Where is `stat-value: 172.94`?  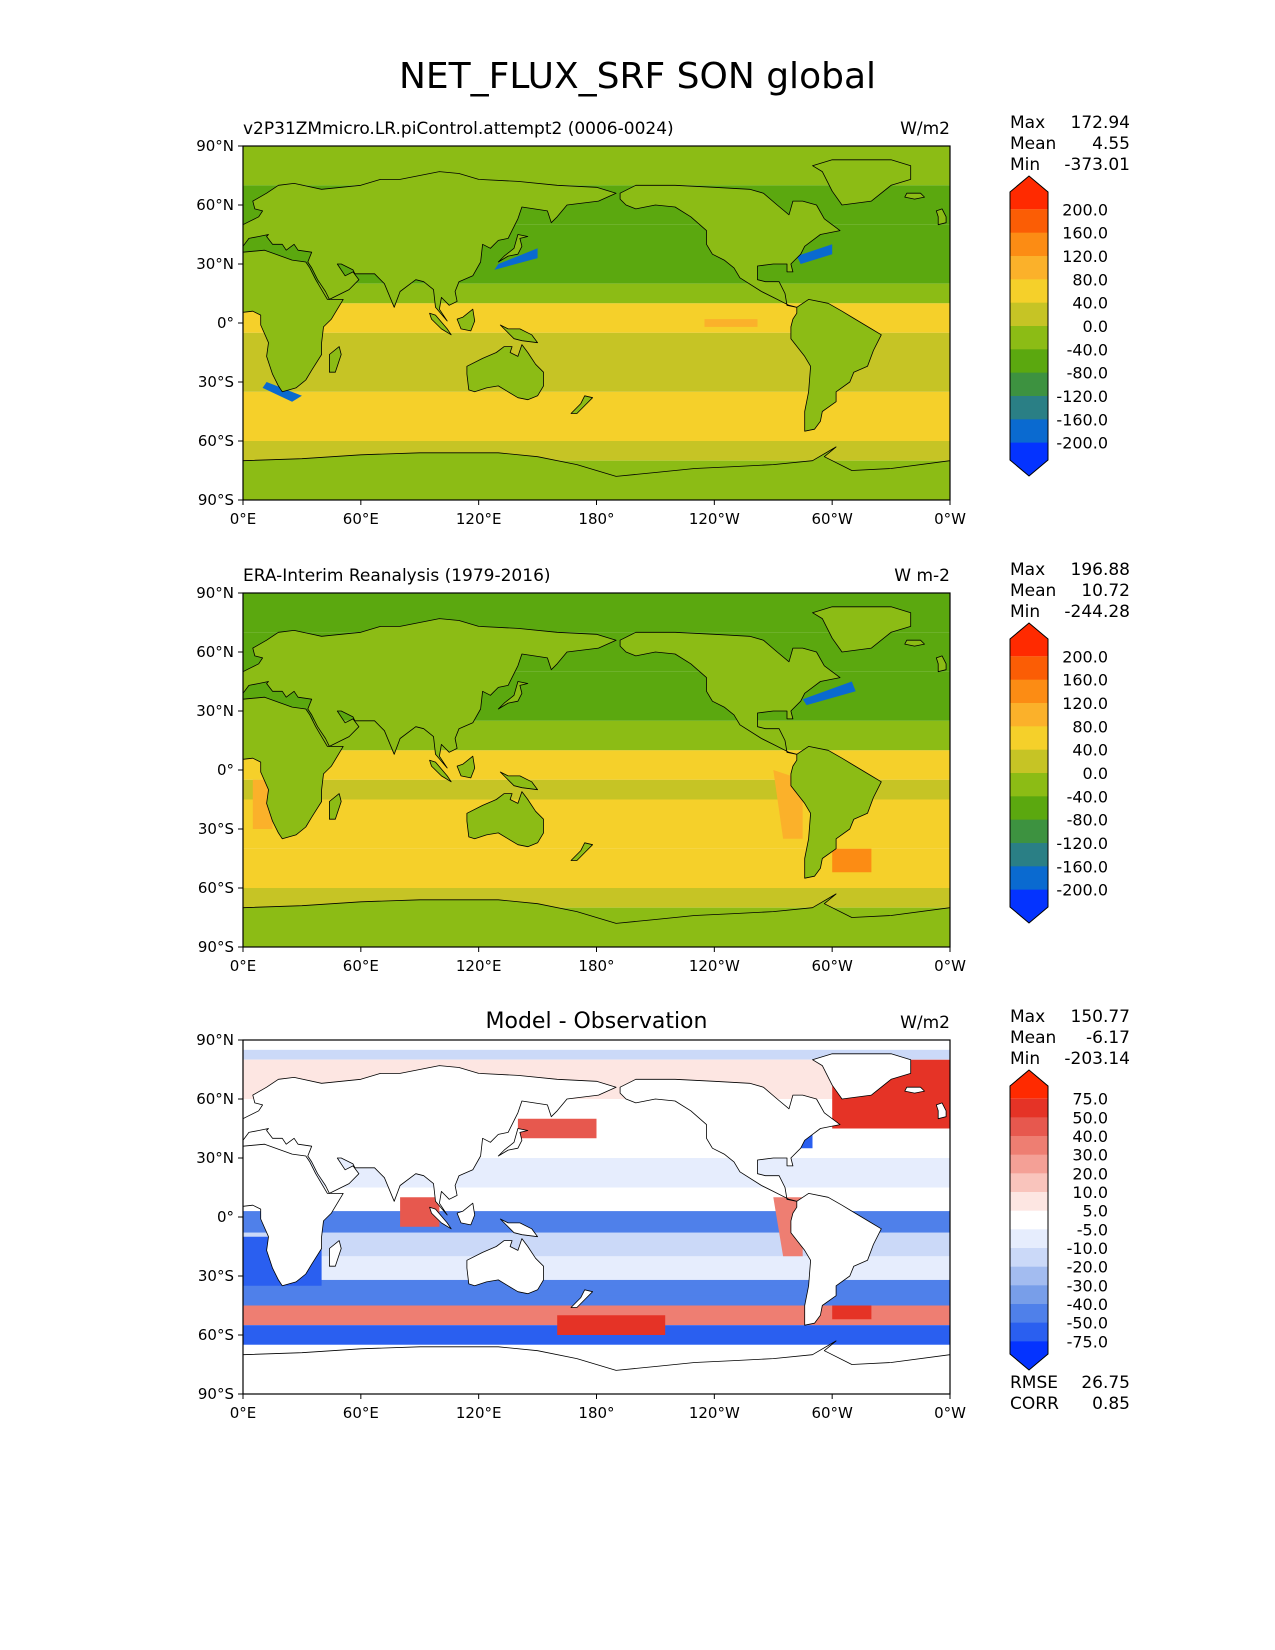
stat-value: 172.94 is located at coordinates (1100, 123).